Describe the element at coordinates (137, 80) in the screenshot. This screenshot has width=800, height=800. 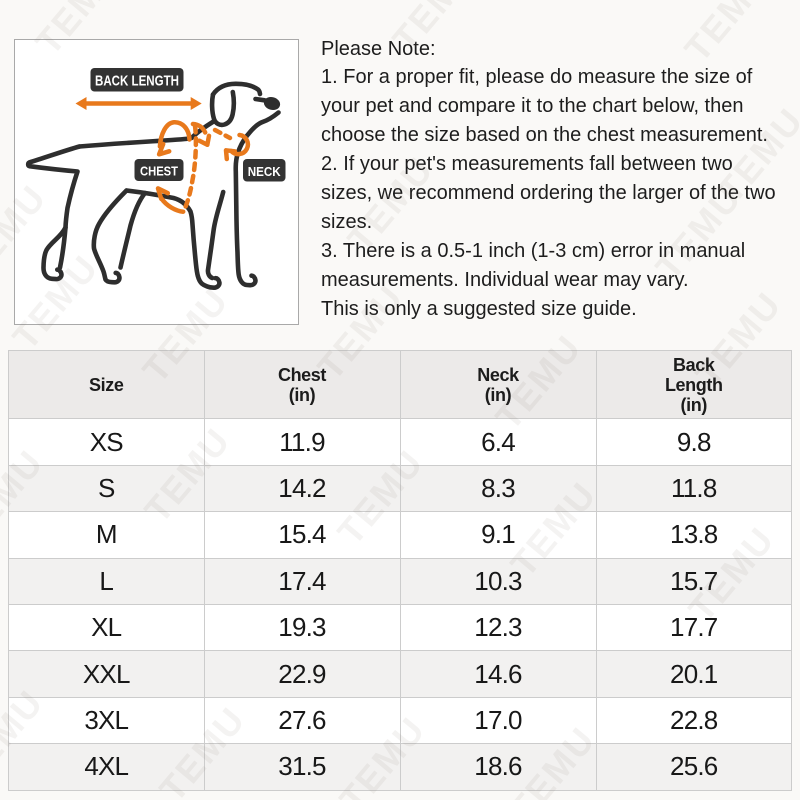
I see `svg-text: BACK LENGTH` at that location.